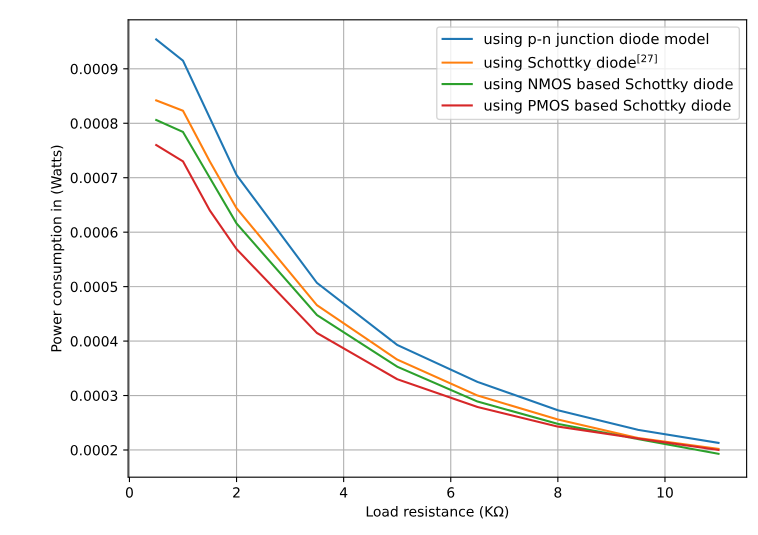 The height and width of the screenshot is (535, 758). What do you see at coordinates (344, 492) in the screenshot?
I see `x-tick-label: 4` at bounding box center [344, 492].